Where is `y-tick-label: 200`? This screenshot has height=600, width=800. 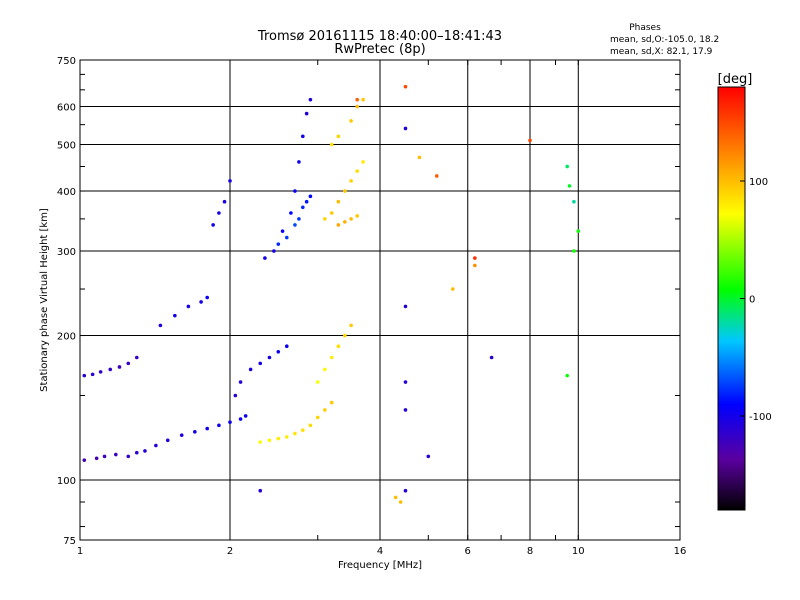 y-tick-label: 200 is located at coordinates (66, 337).